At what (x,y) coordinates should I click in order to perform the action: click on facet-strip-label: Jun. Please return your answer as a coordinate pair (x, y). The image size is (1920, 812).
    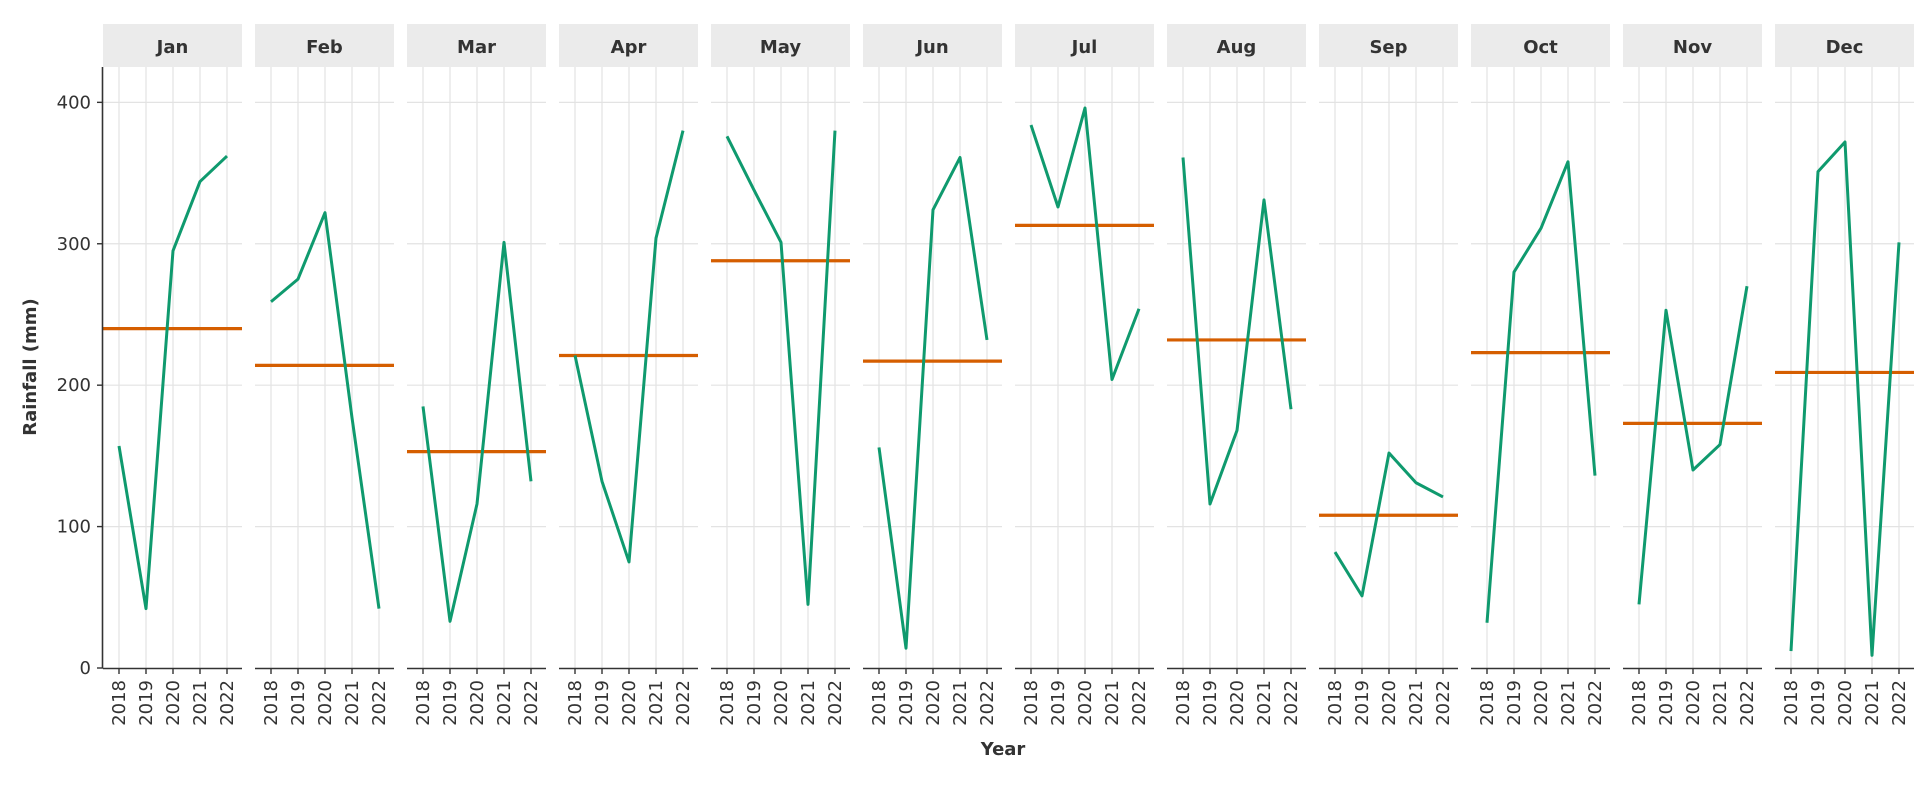
    Looking at the image, I should click on (931, 47).